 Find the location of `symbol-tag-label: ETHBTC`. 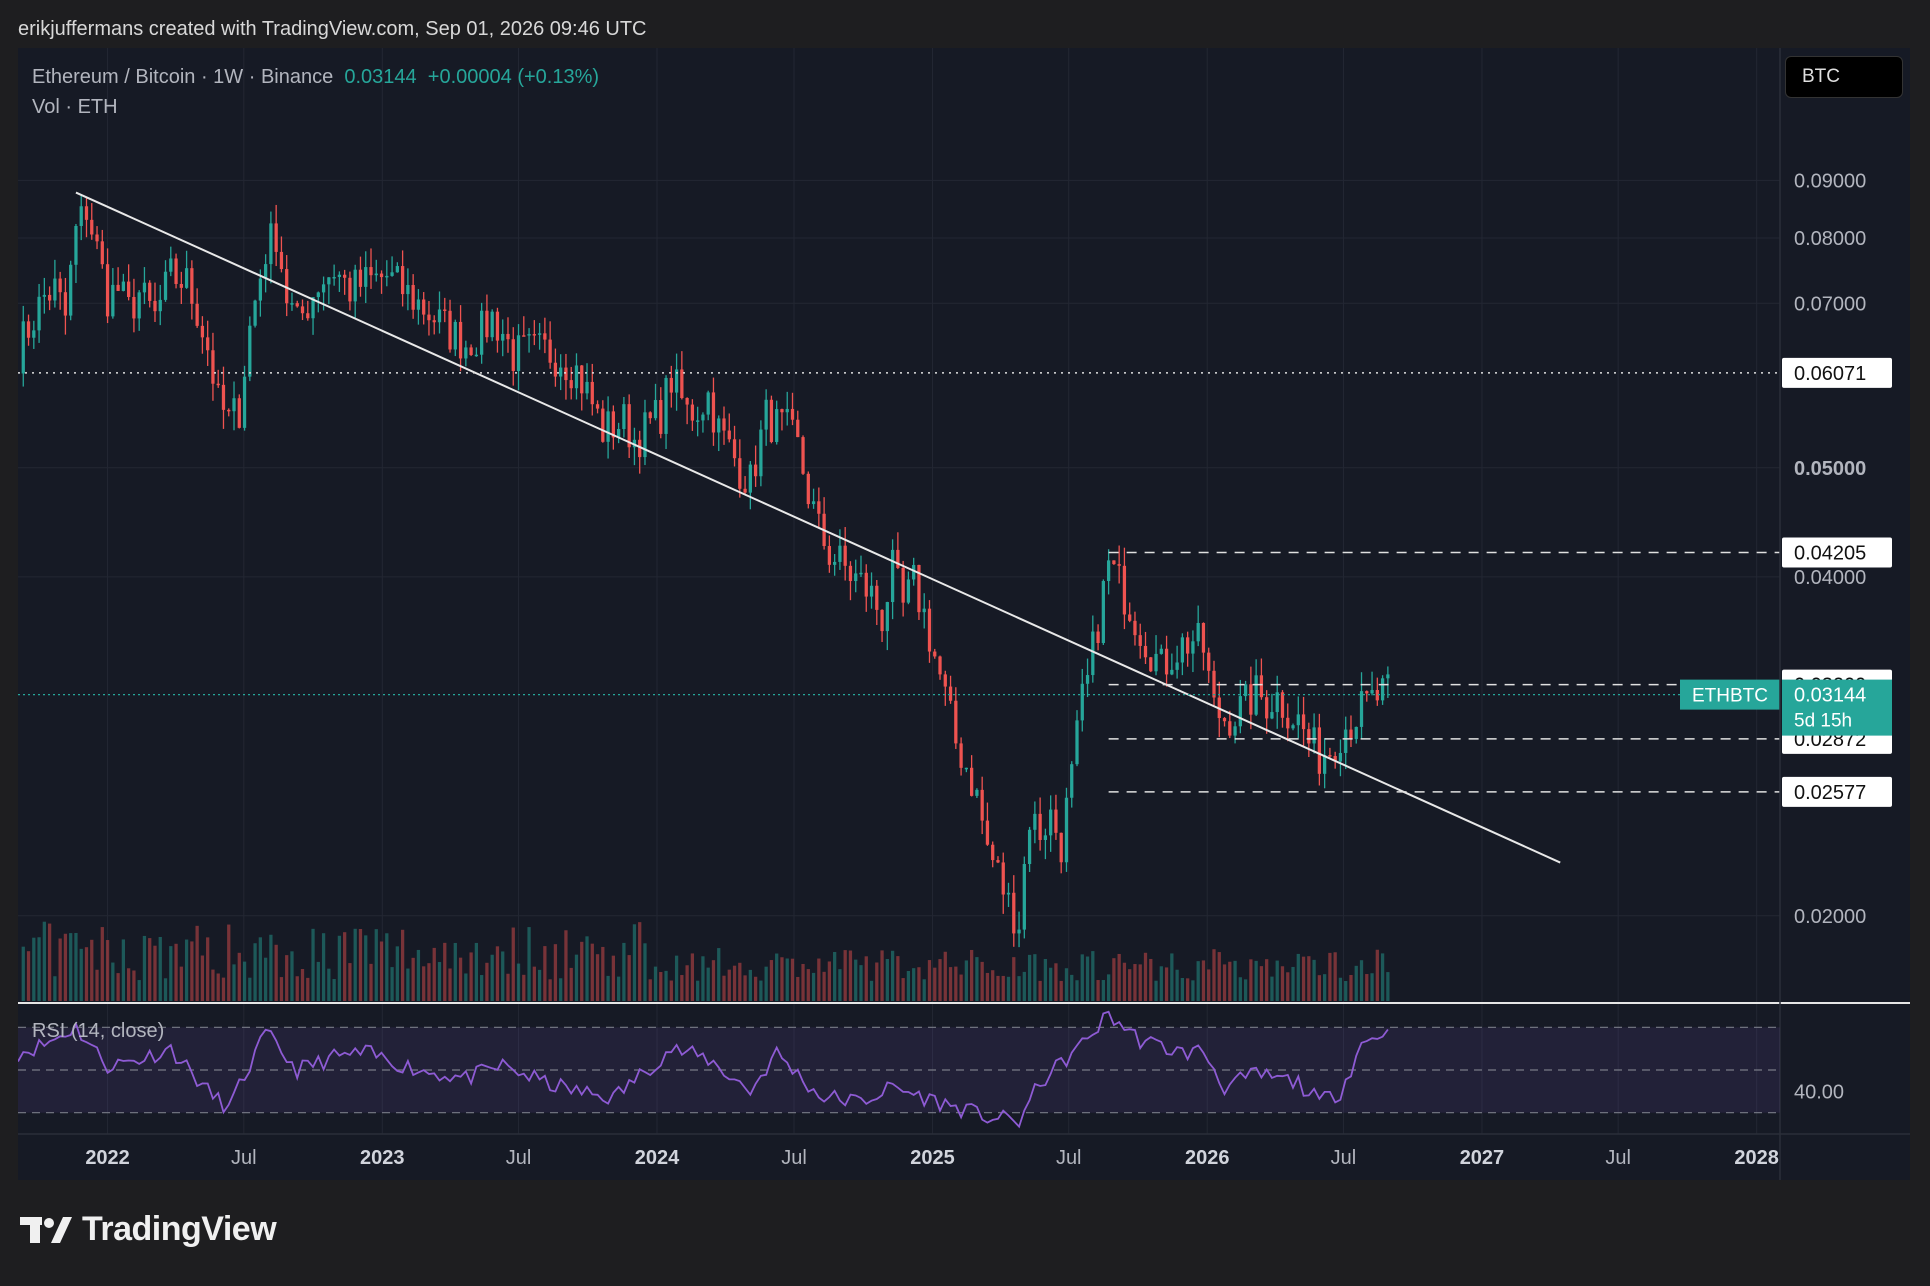

symbol-tag-label: ETHBTC is located at coordinates (1730, 696).